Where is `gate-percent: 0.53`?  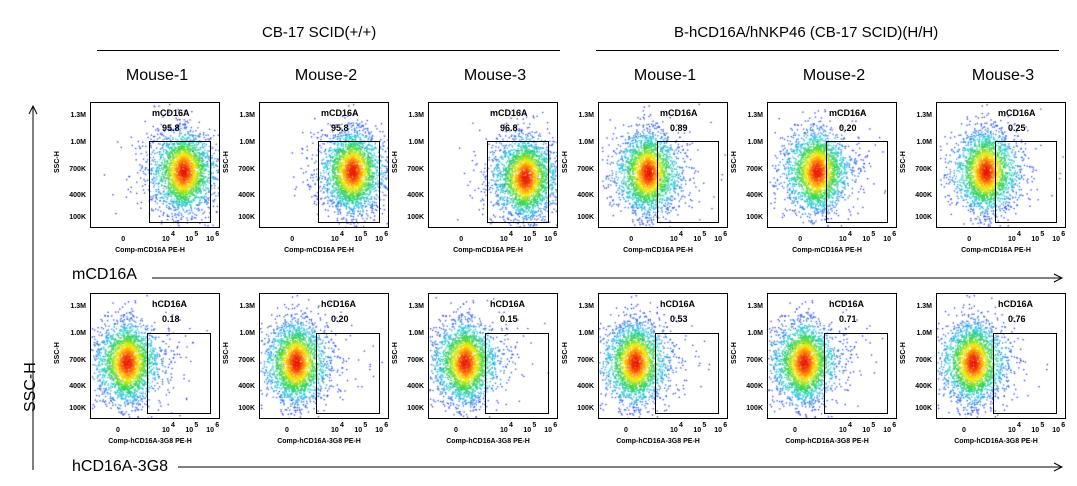
gate-percent: 0.53 is located at coordinates (679, 319).